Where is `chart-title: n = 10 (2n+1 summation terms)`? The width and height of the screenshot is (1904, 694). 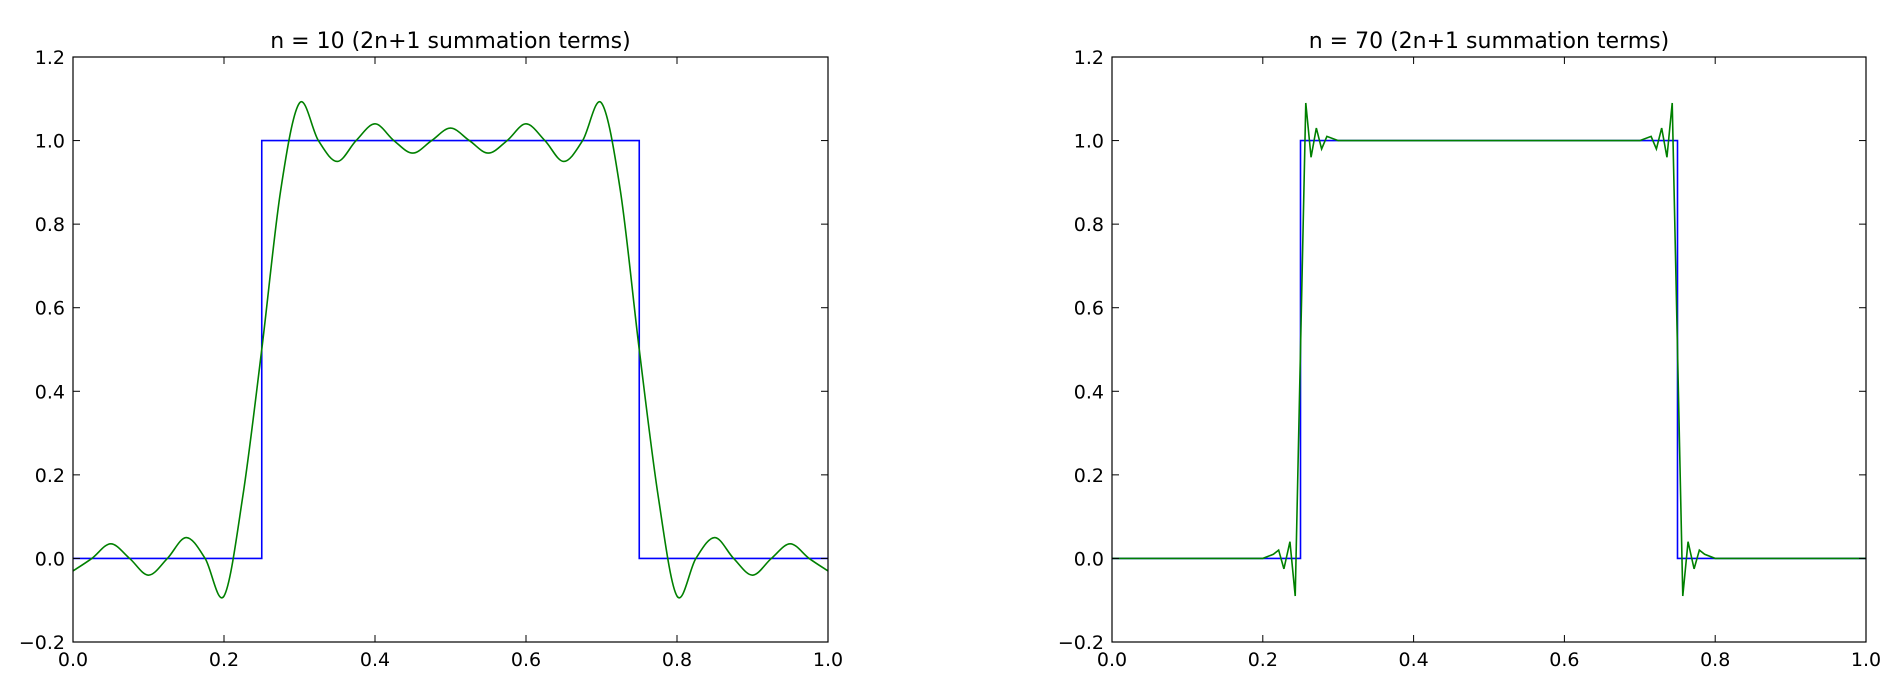 chart-title: n = 10 (2n+1 summation terms) is located at coordinates (450, 41).